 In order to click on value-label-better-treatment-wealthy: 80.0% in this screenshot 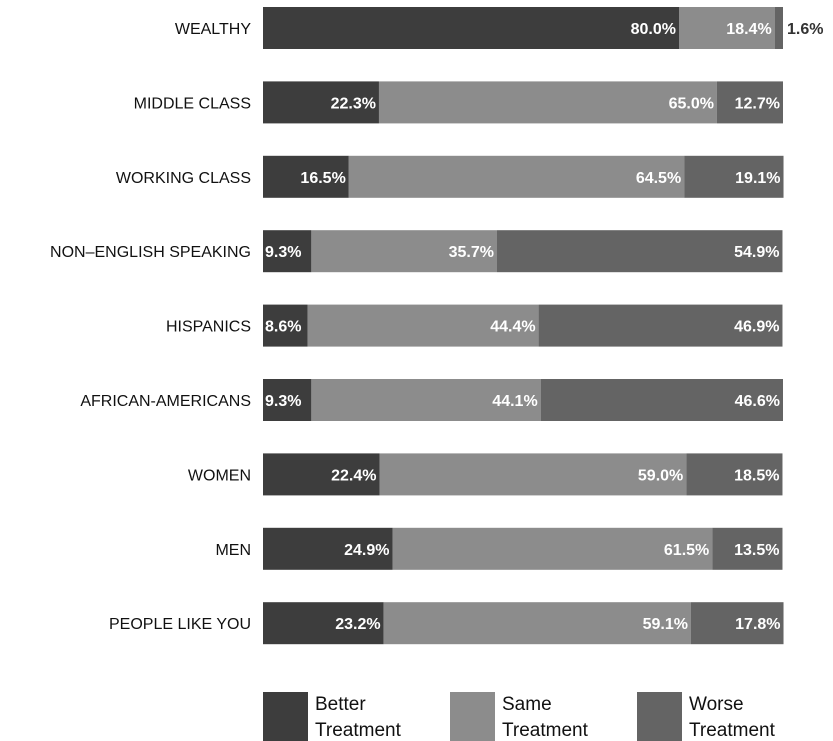, I will do `click(653, 29)`.